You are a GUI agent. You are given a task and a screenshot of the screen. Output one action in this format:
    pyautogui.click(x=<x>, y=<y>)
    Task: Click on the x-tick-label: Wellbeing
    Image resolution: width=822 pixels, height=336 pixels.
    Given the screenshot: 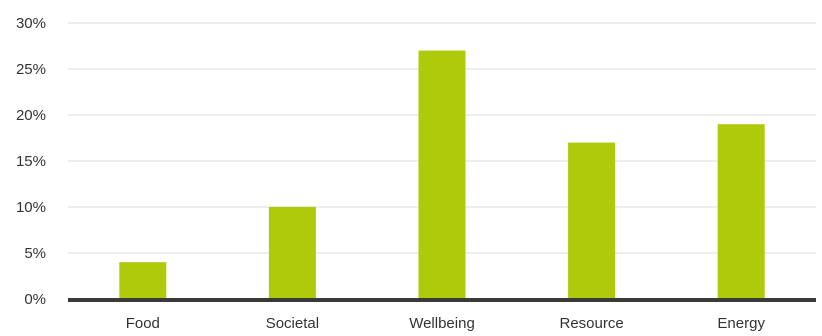 What is the action you would take?
    pyautogui.click(x=442, y=323)
    